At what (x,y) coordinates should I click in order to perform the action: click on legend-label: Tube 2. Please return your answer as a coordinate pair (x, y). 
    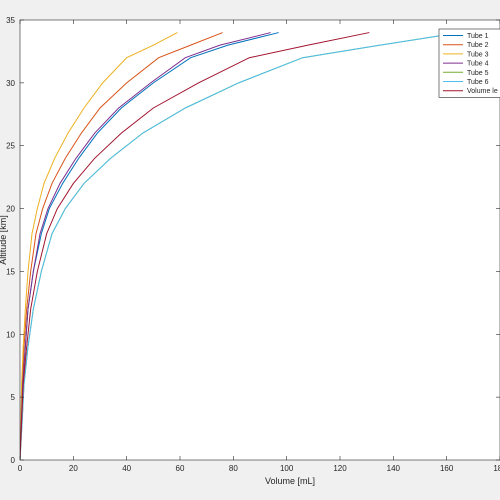
    Looking at the image, I should click on (478, 45).